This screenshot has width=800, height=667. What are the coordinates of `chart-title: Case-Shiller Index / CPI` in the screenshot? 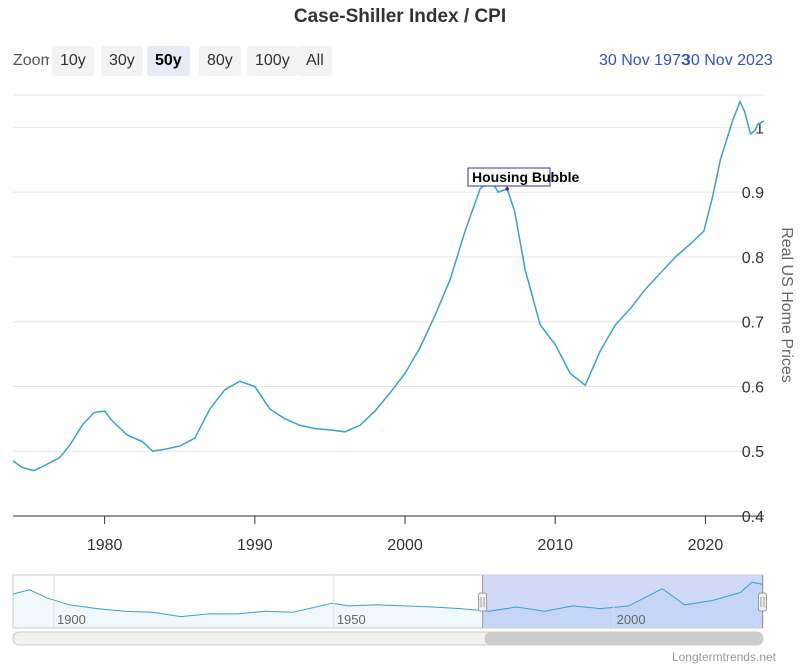 It's located at (400, 16).